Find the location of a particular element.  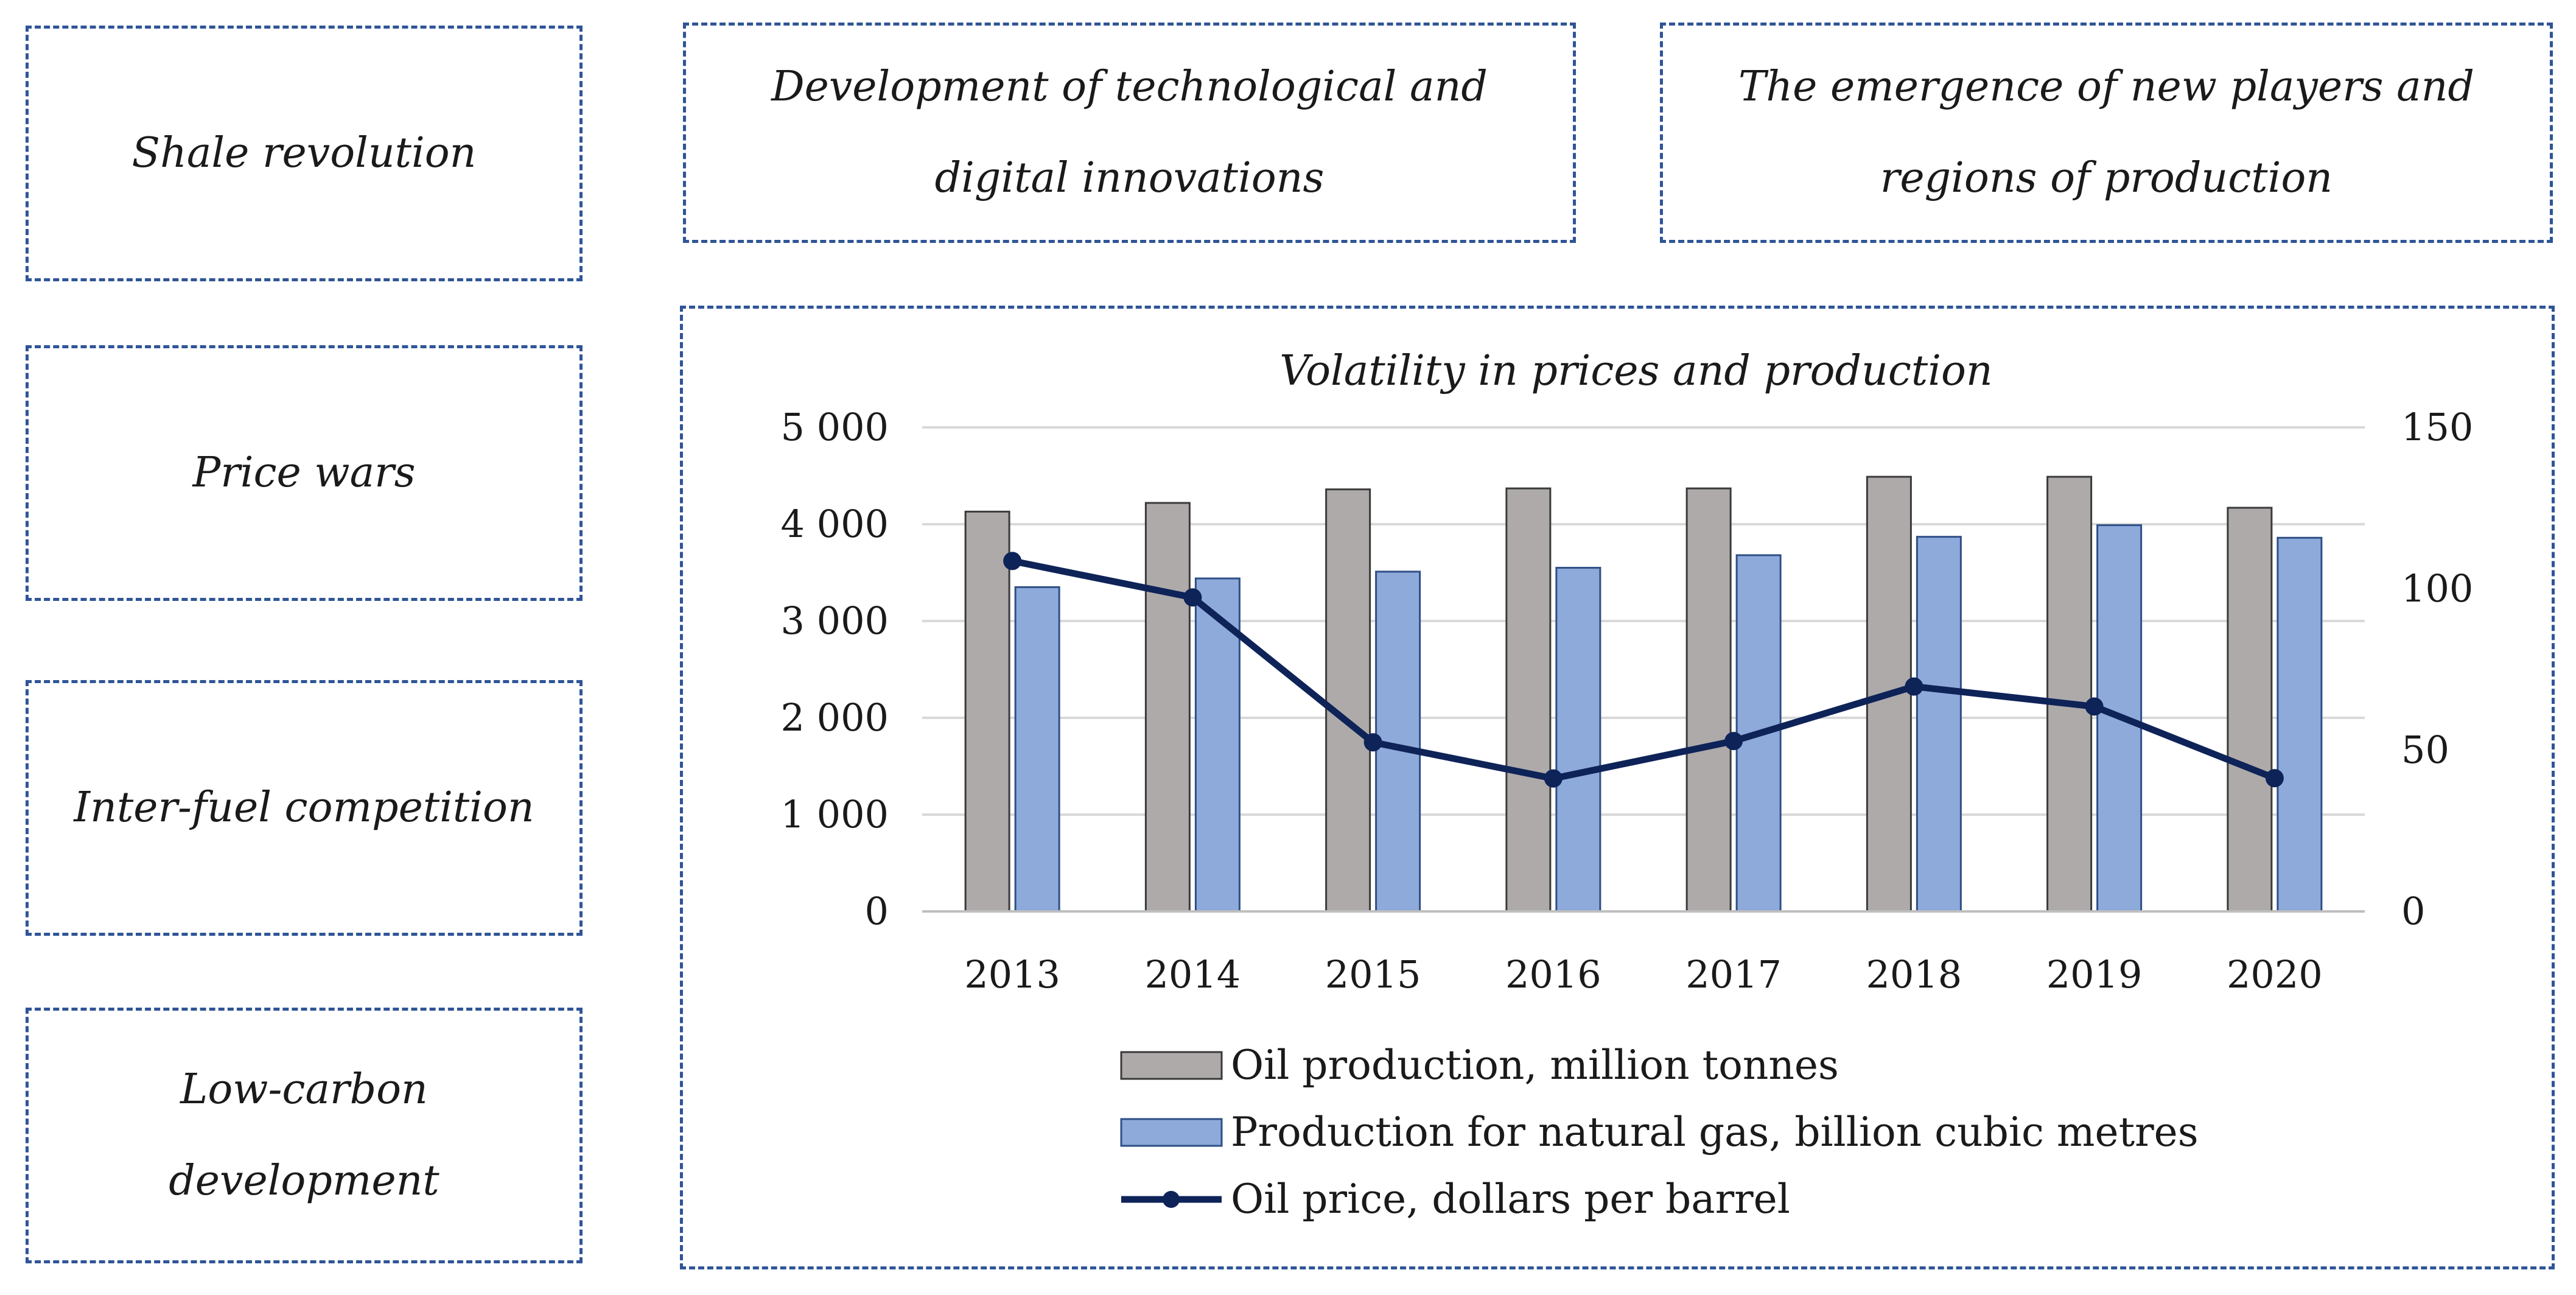

x-axis-tick-label: 2017 is located at coordinates (1733, 975).